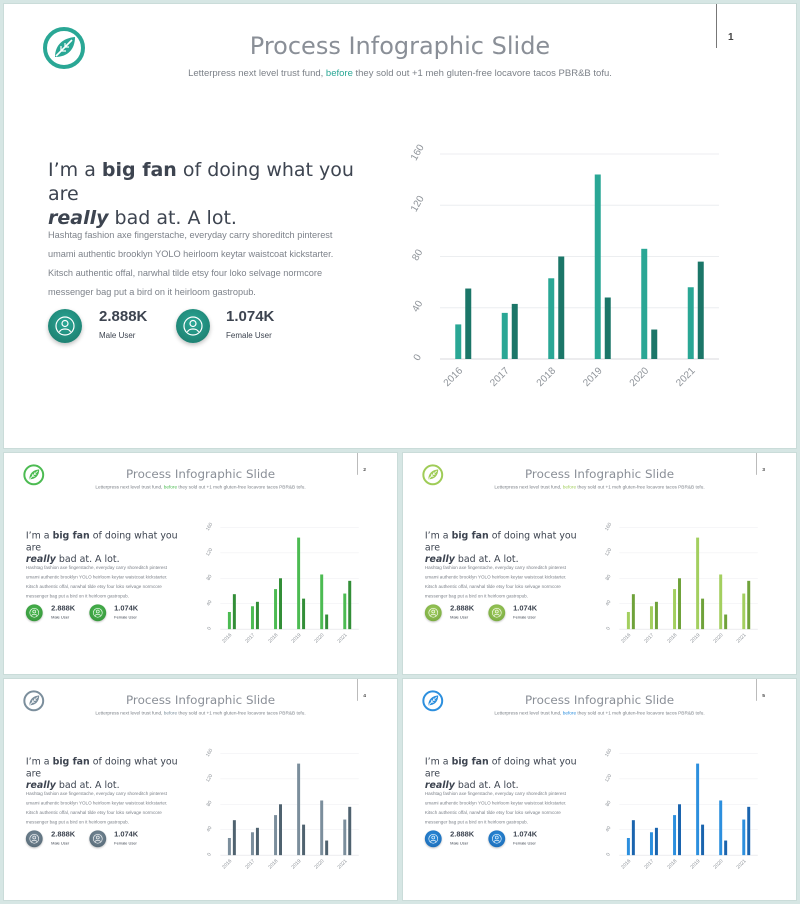  I want to click on page-number: 3, so click(764, 469).